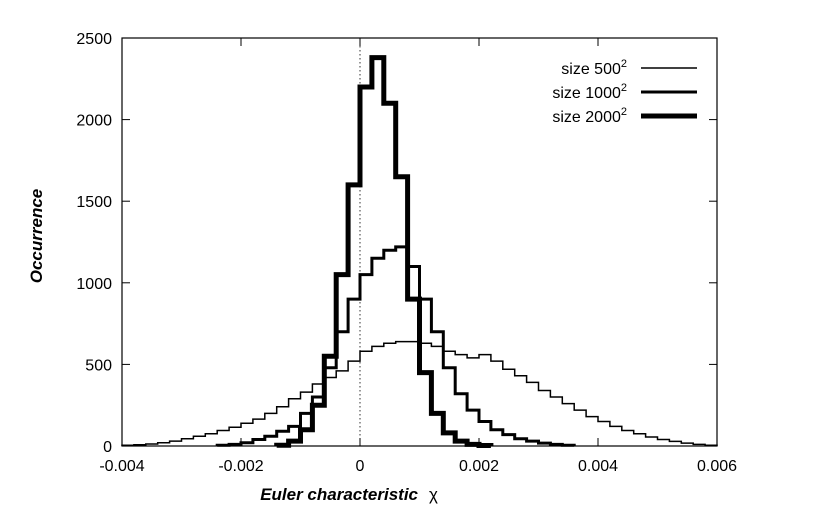  I want to click on y-tick-label: 1500, so click(94, 202).